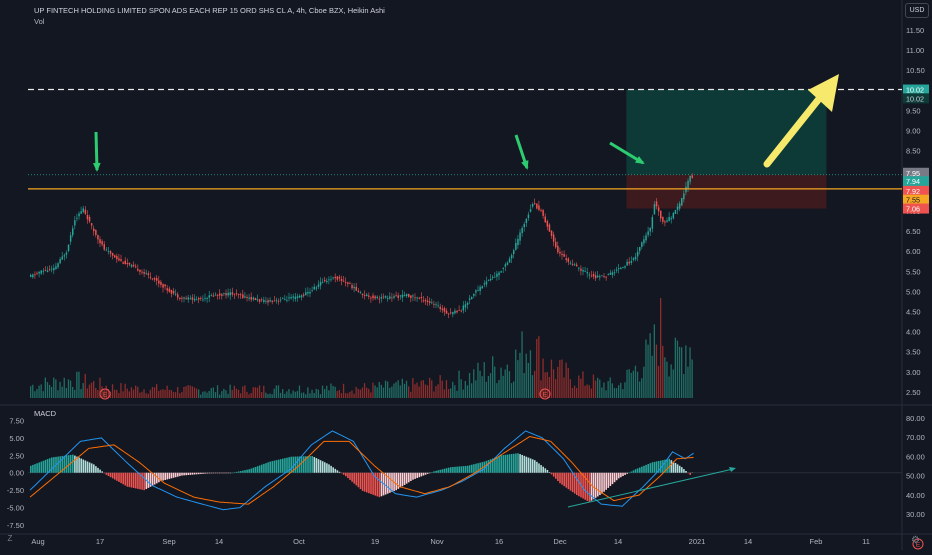  What do you see at coordinates (100, 541) in the screenshot?
I see `time-tick-label: 17` at bounding box center [100, 541].